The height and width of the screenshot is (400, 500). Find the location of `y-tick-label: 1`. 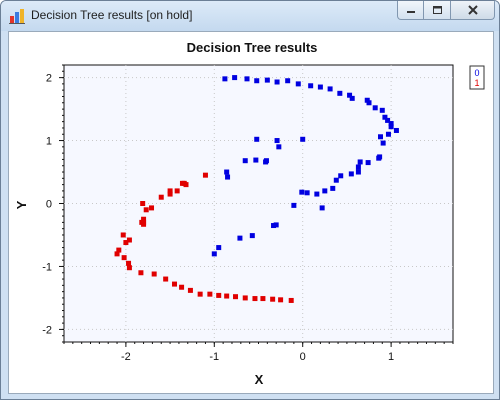

y-tick-label: 1 is located at coordinates (49, 142).